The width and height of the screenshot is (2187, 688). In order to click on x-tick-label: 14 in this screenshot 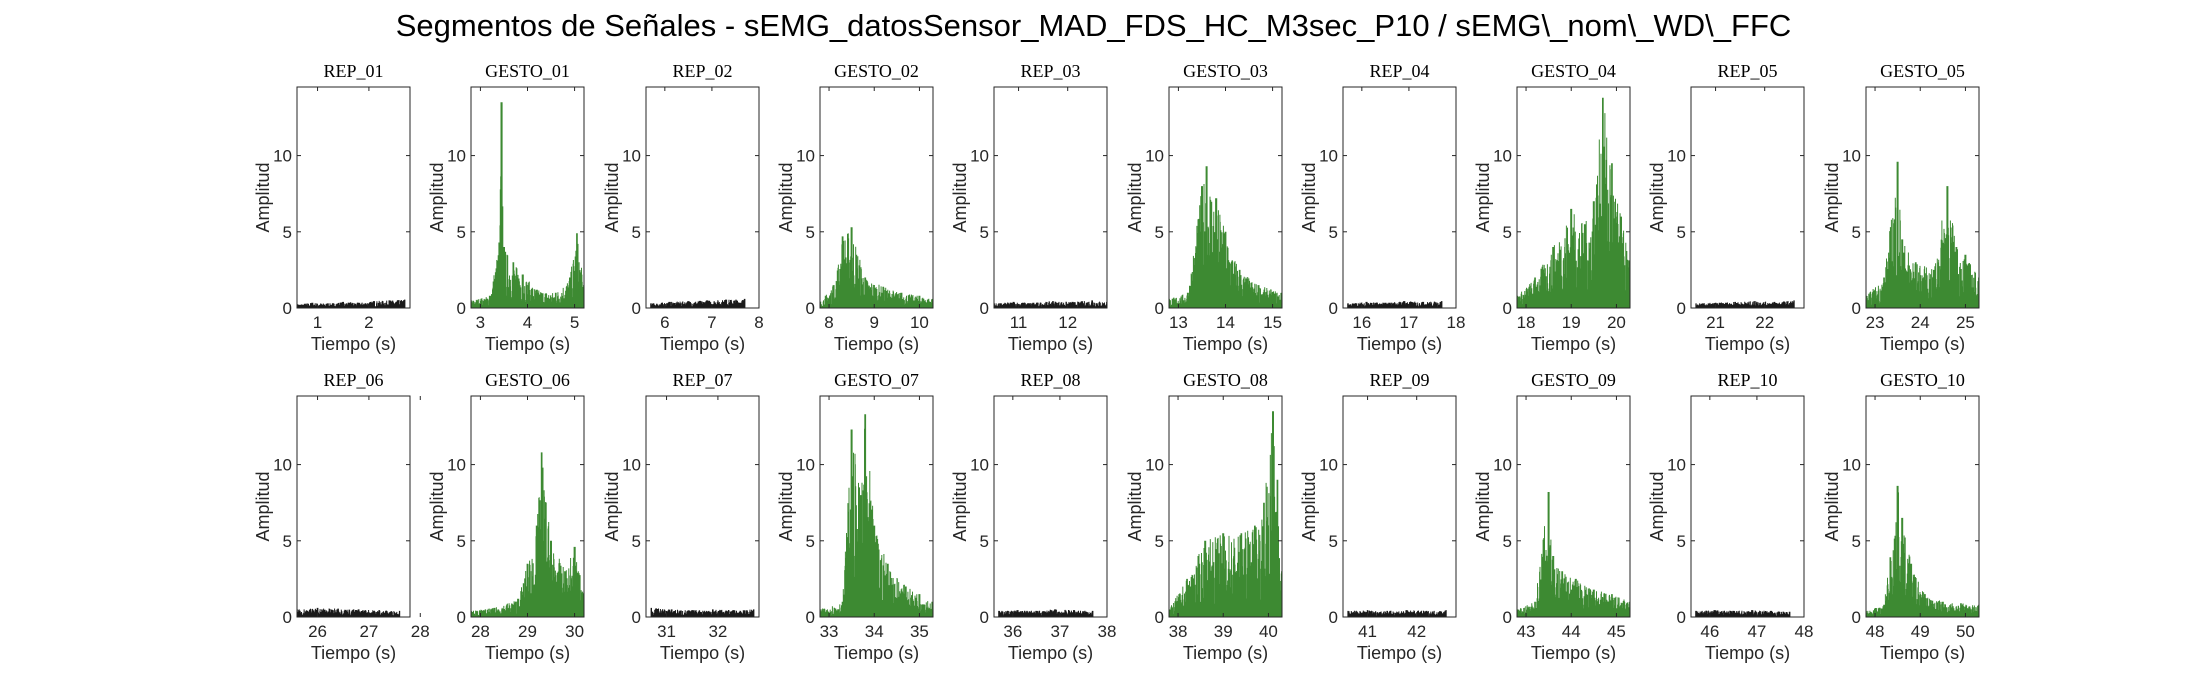, I will do `click(1225, 322)`.